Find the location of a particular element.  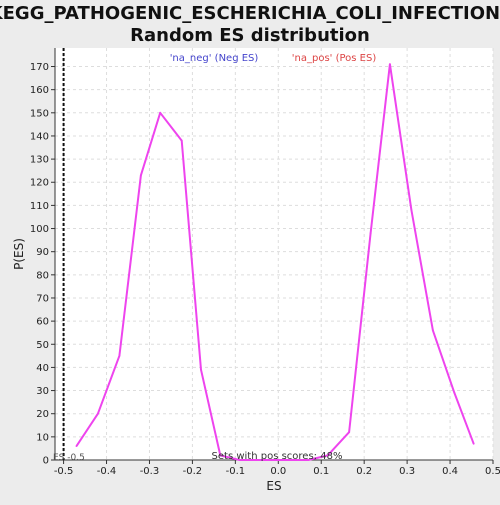

y-tick-label: 60 is located at coordinates (42, 322).